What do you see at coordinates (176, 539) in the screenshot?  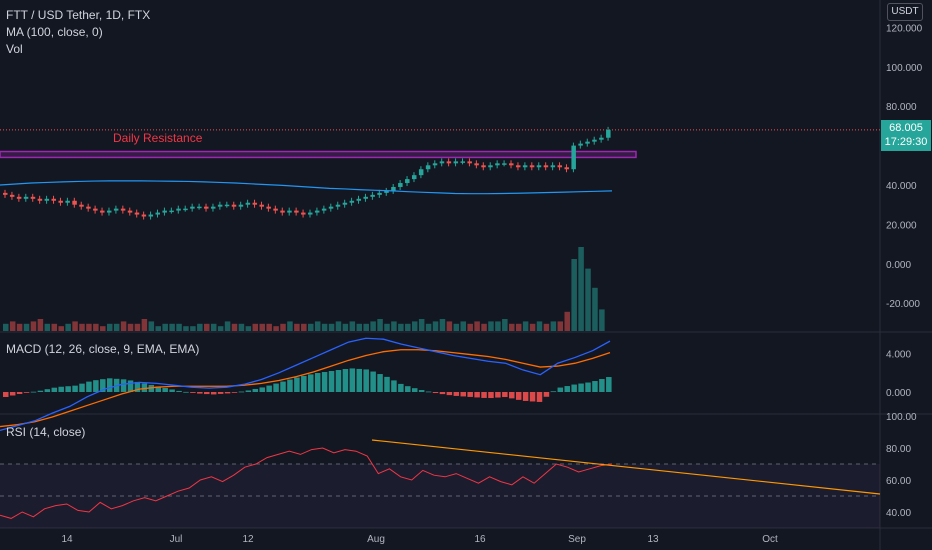 I see `time-tick-label: Jul` at bounding box center [176, 539].